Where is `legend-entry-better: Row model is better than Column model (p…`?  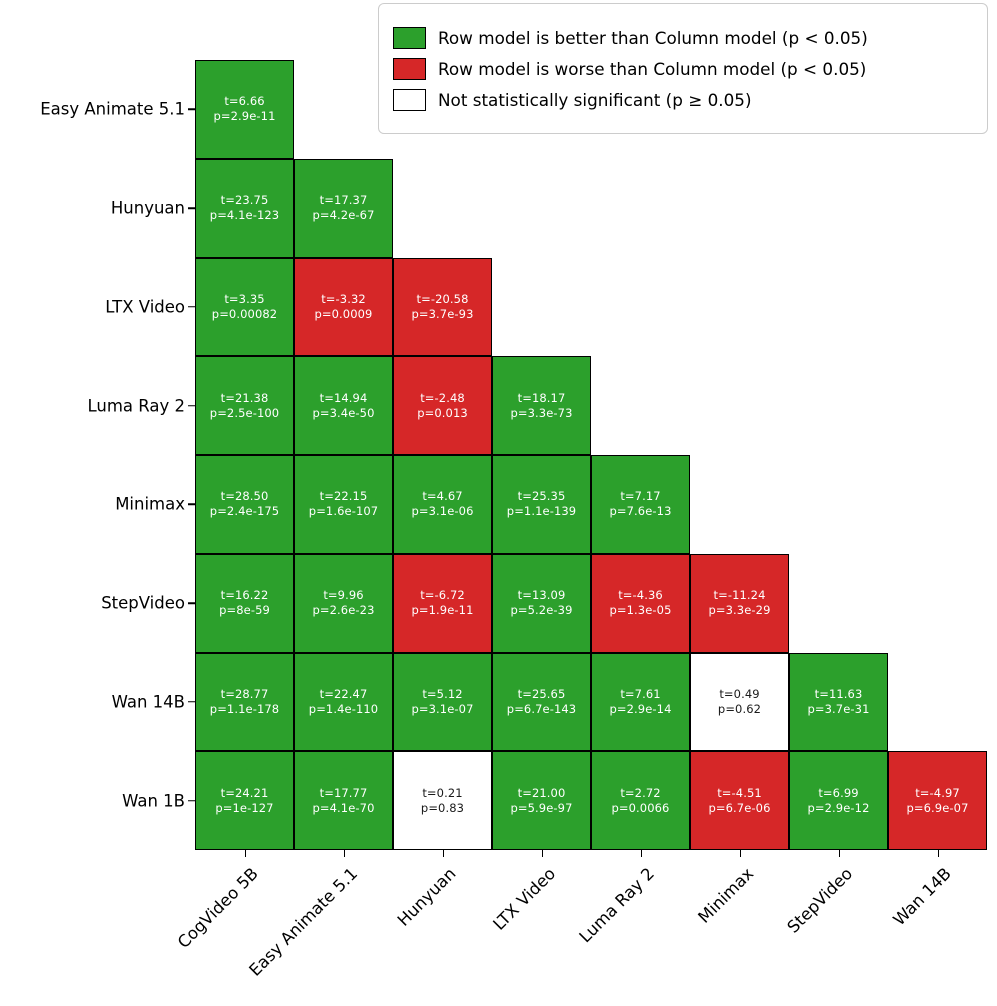 legend-entry-better: Row model is better than Column model (p… is located at coordinates (683, 37).